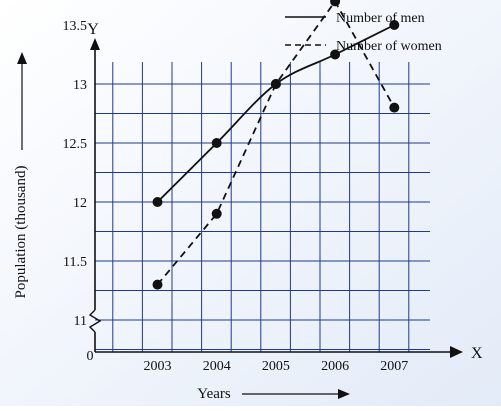  I want to click on y-tick-label: 11.5, so click(75, 262).